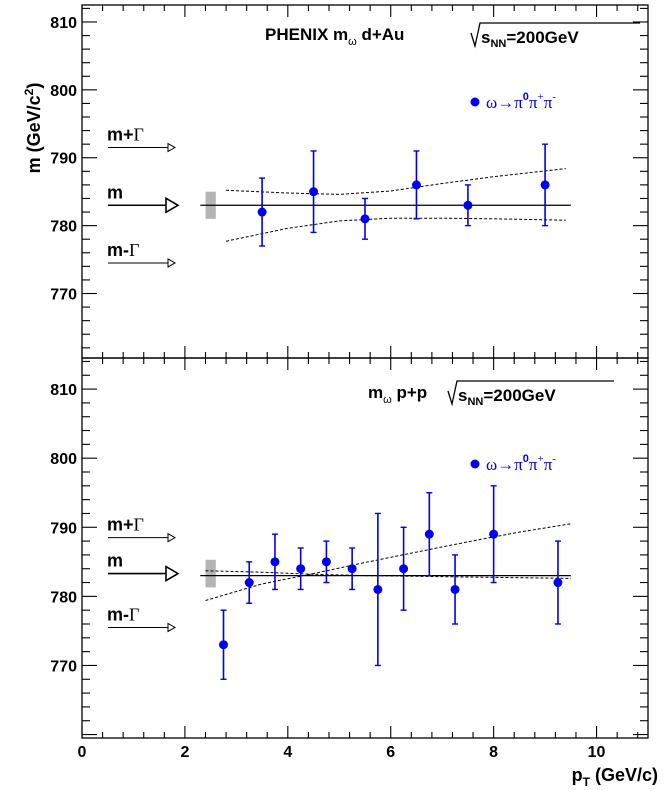 The height and width of the screenshot is (790, 664). What do you see at coordinates (395, 229) in the screenshot?
I see `top-lower-curve` at bounding box center [395, 229].